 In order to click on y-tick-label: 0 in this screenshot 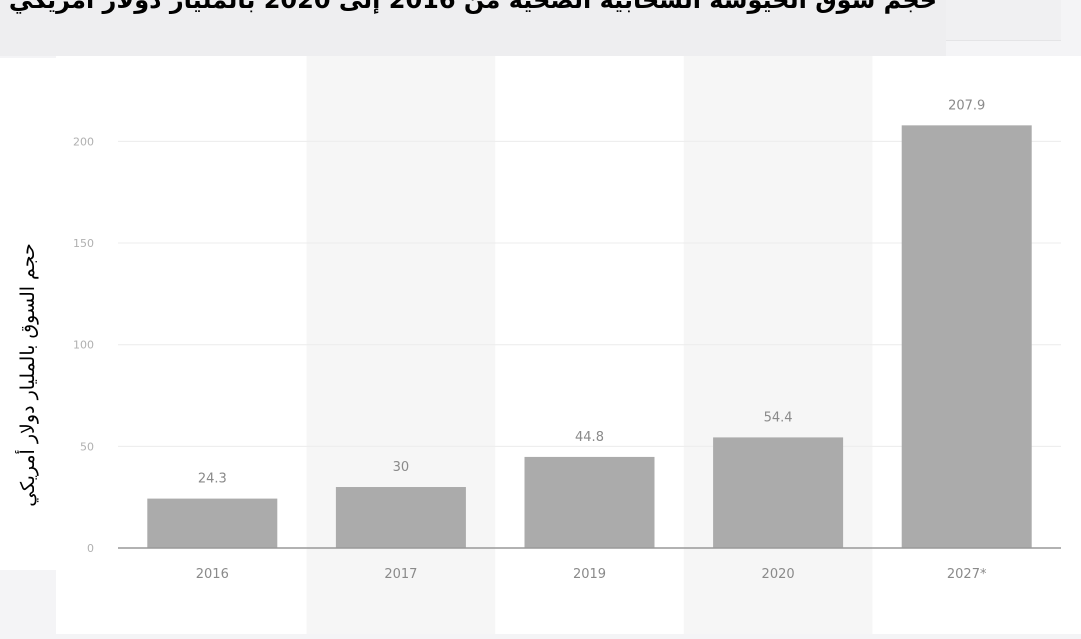, I will do `click(90, 548)`.